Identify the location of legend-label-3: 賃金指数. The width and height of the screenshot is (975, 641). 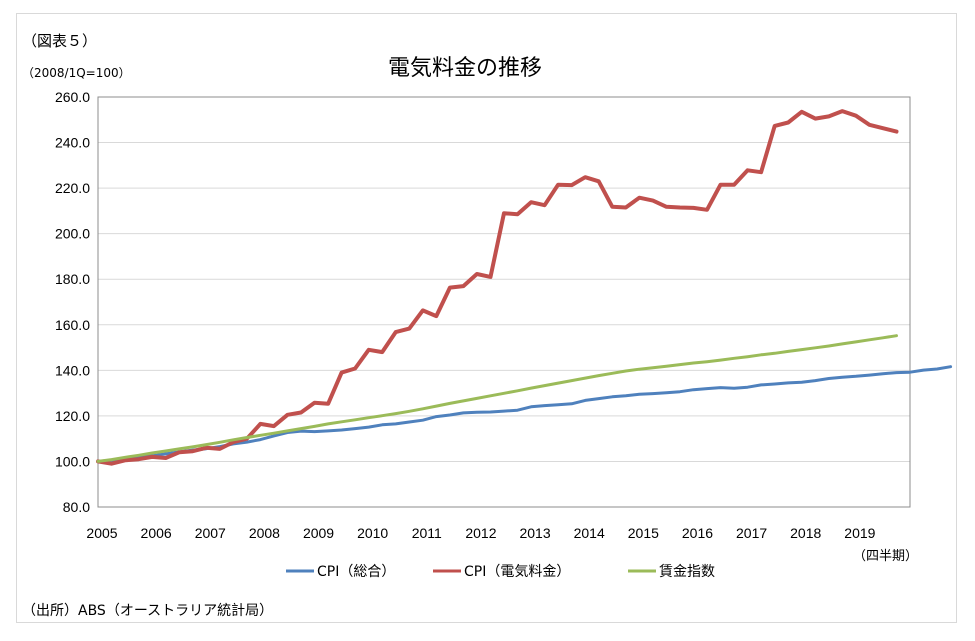
(687, 572).